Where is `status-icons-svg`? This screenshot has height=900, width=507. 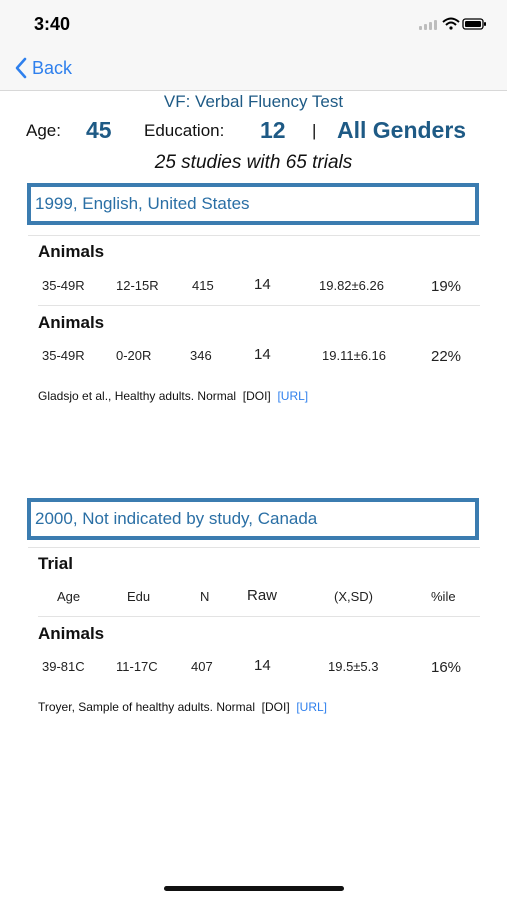 status-icons-svg is located at coordinates (452, 23).